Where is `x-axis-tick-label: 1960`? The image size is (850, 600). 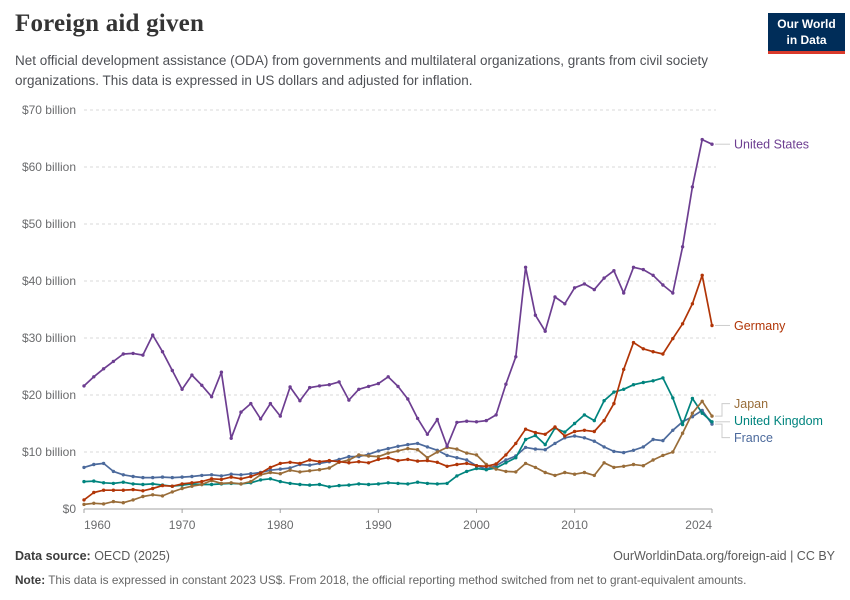 x-axis-tick-label: 1960 is located at coordinates (97, 525).